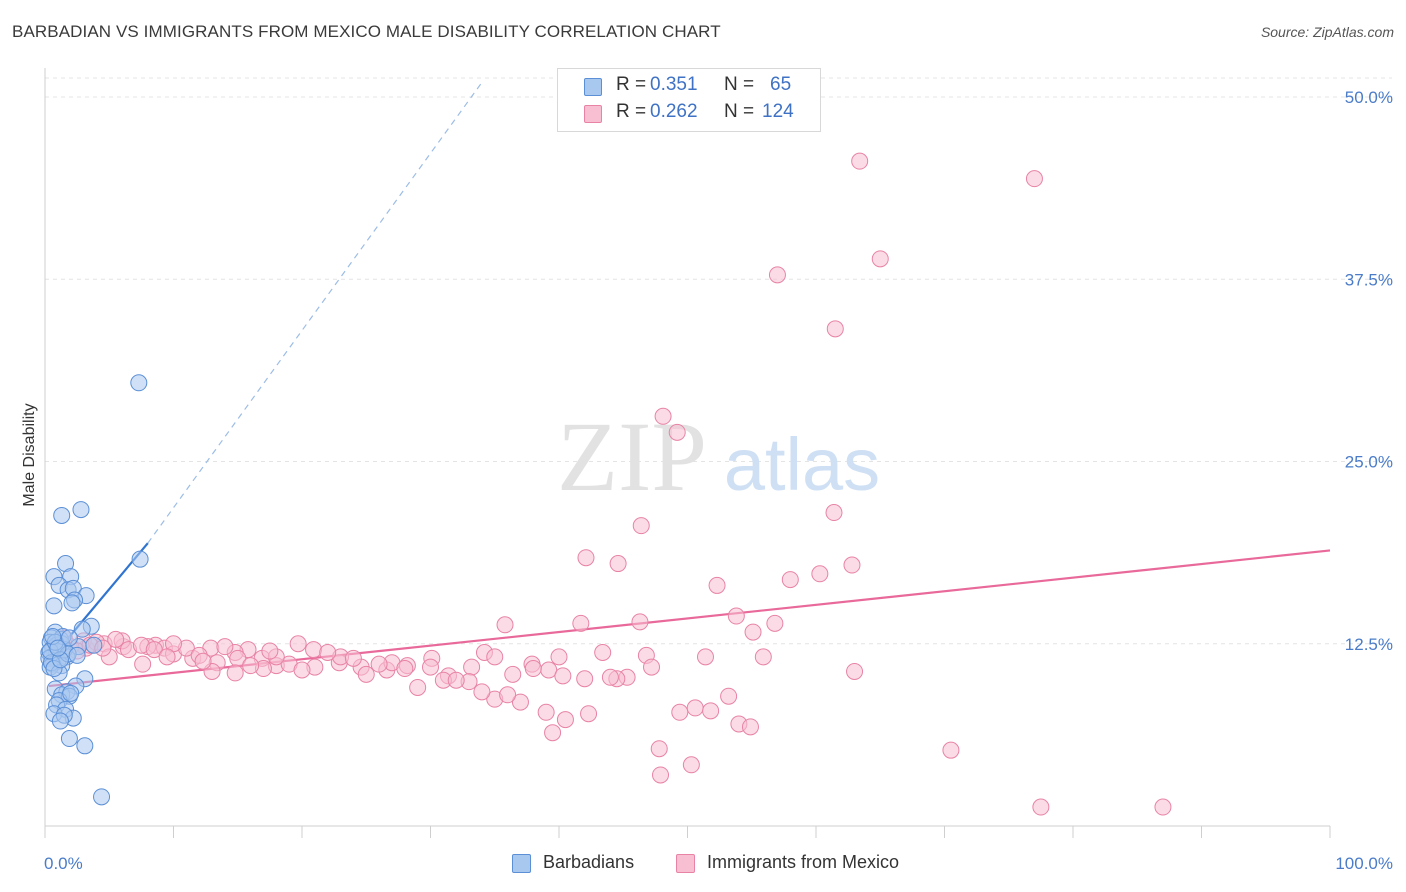 Image resolution: width=1406 pixels, height=892 pixels. What do you see at coordinates (685, 863) in the screenshot?
I see `bottom-legend-swatch-pink` at bounding box center [685, 863].